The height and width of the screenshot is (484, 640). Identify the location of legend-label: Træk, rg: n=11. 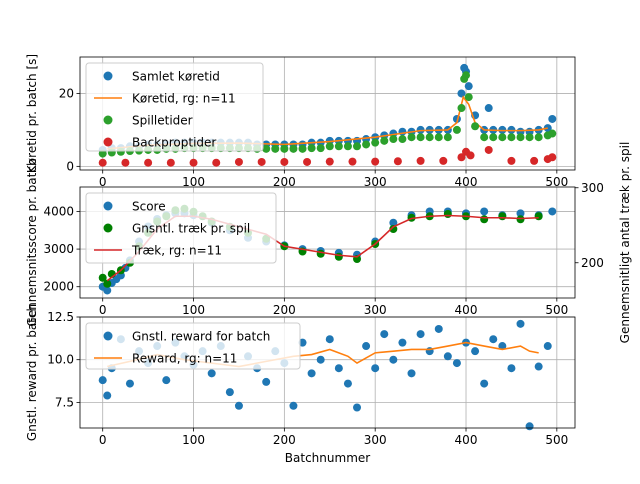
(176, 251).